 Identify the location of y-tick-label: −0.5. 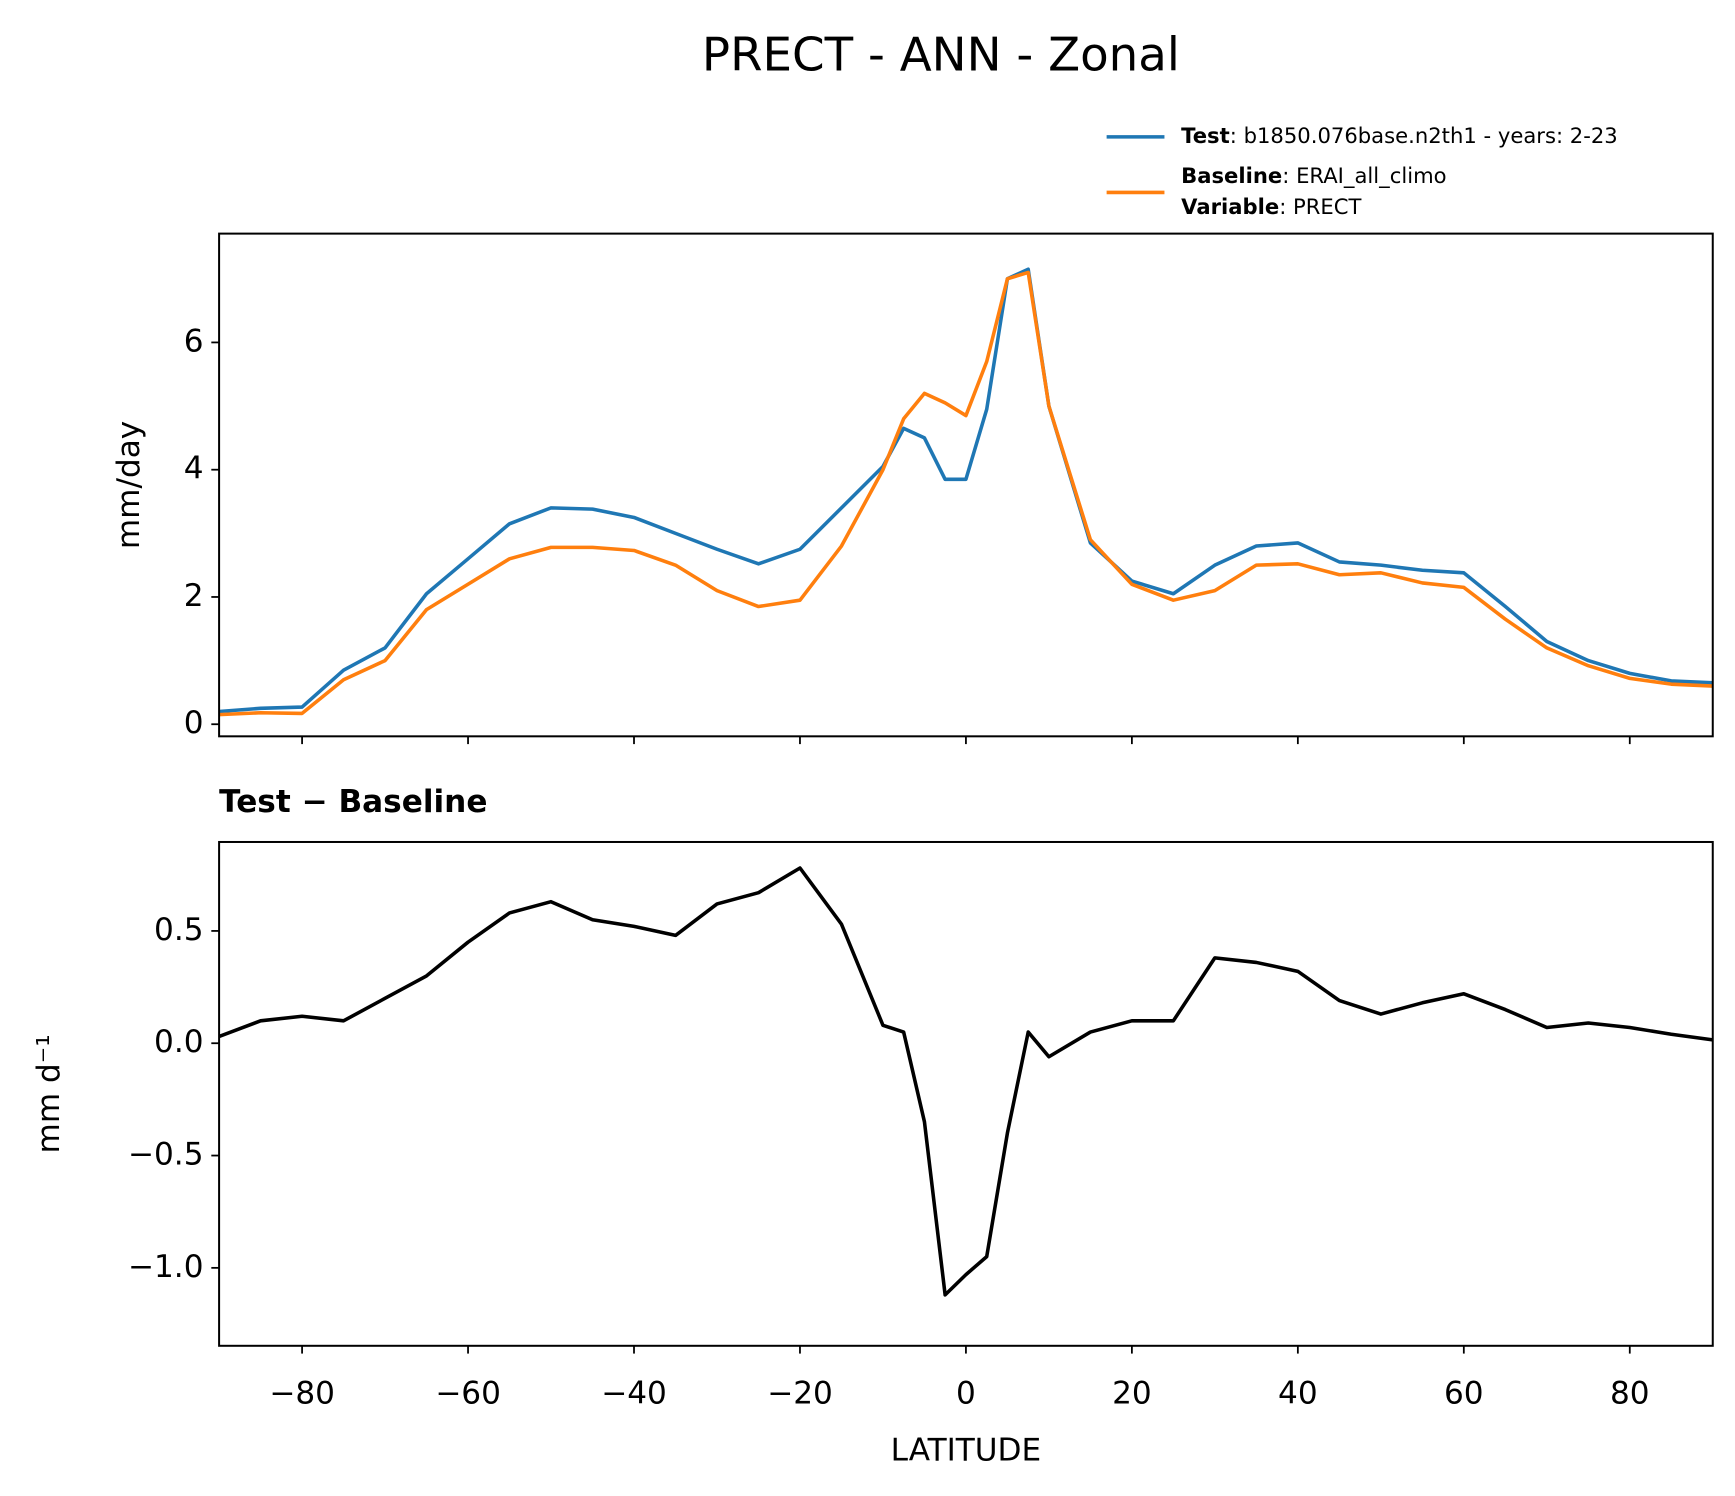
(166, 1155).